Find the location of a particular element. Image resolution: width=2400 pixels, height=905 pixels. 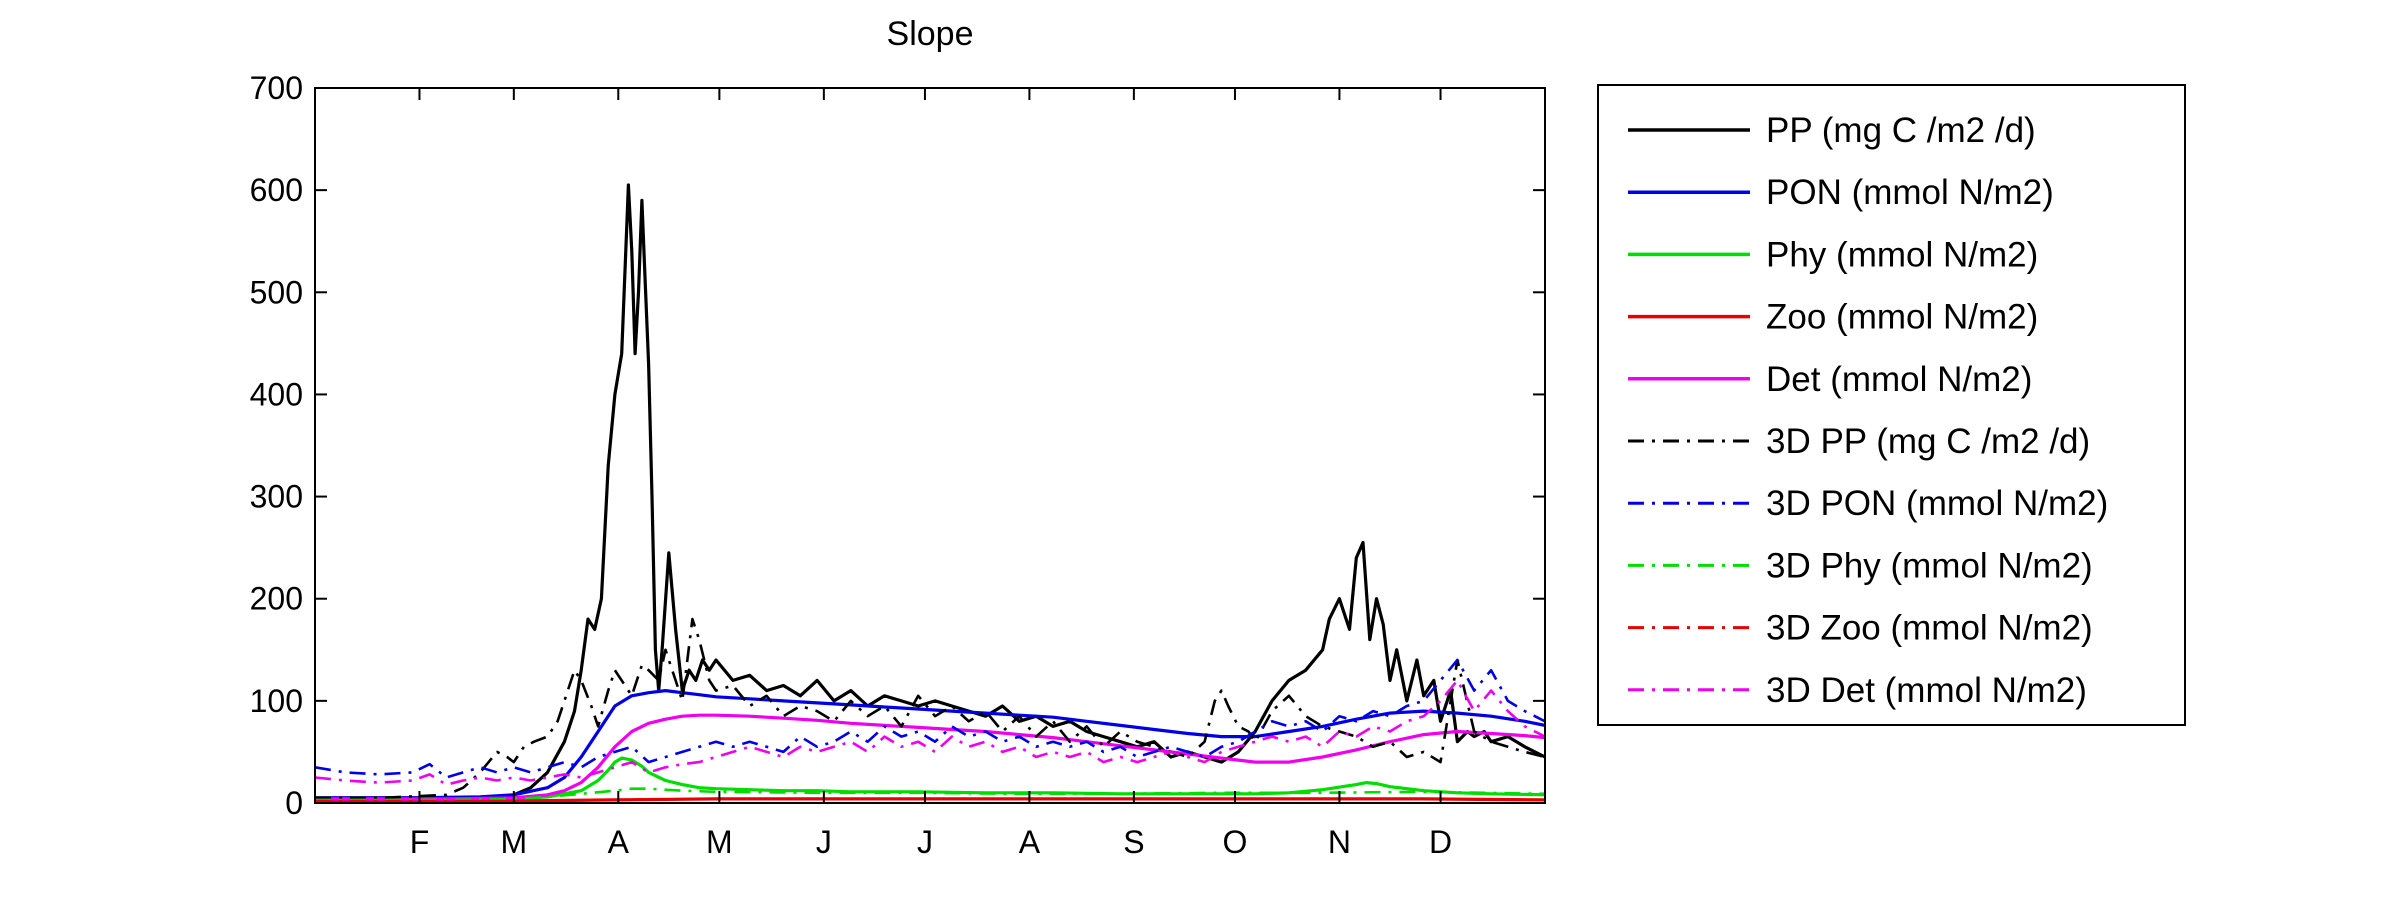

series-line-pon-mmol-n-m2 is located at coordinates (930, 744).